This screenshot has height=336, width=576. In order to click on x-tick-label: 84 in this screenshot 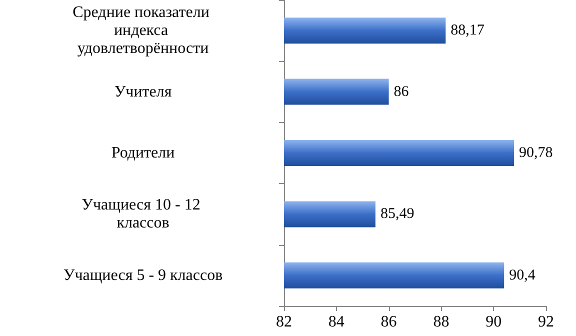, I will do `click(336, 322)`.